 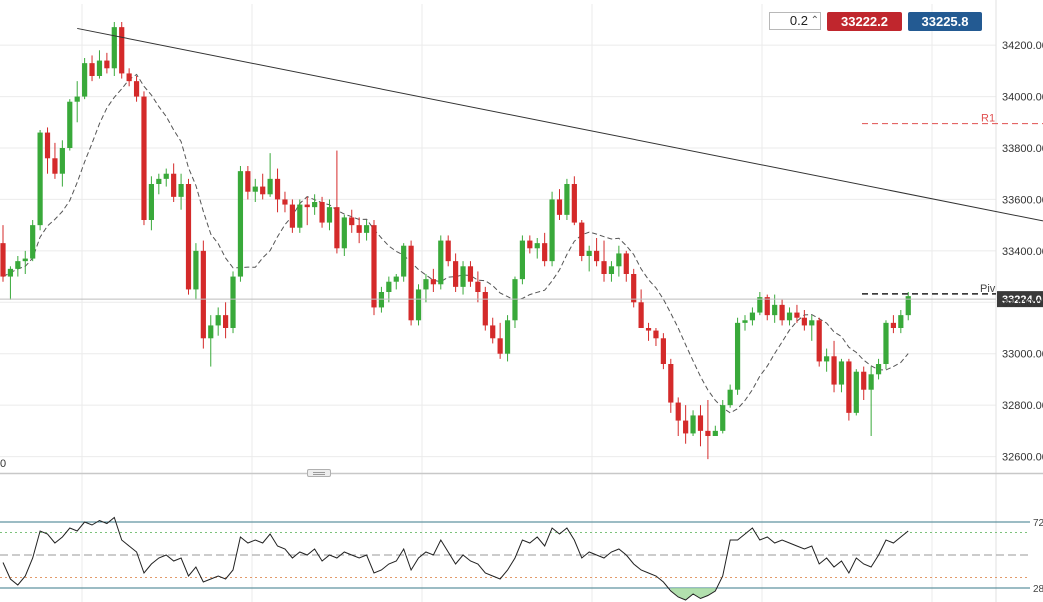 I want to click on spinner-up-icon: ⌃, so click(x=814, y=20).